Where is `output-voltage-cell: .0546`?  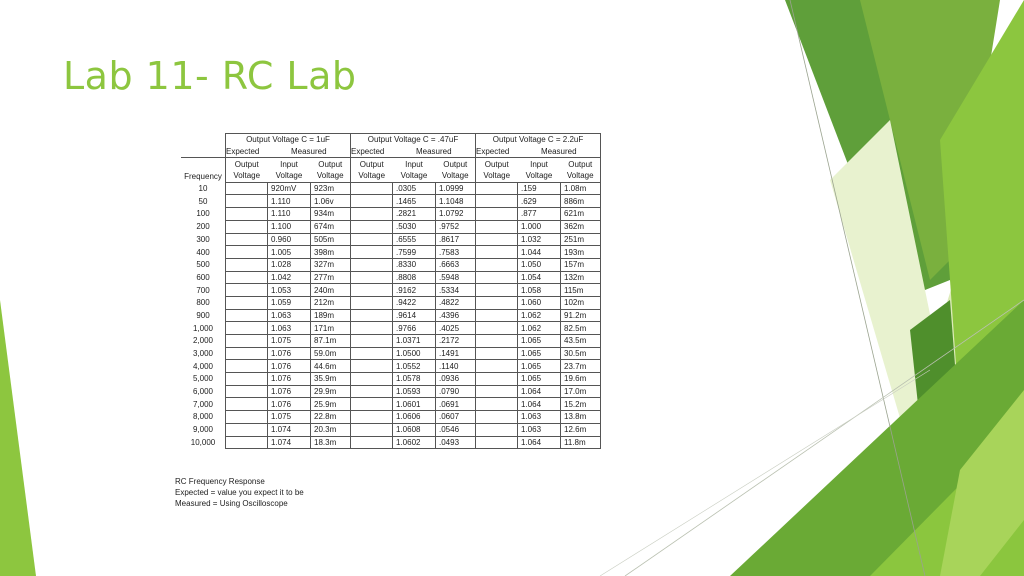 output-voltage-cell: .0546 is located at coordinates (455, 429).